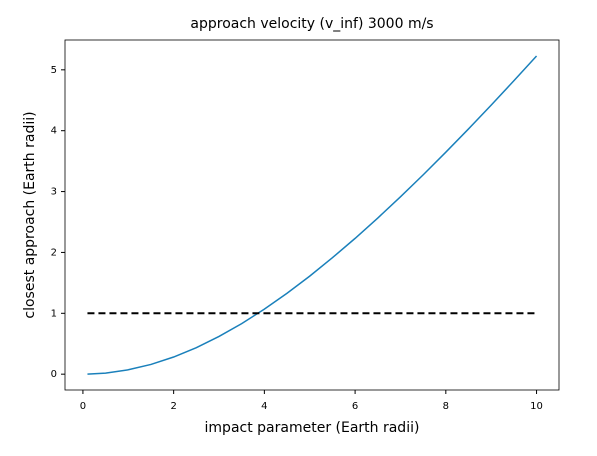 Image resolution: width=597 pixels, height=456 pixels. Describe the element at coordinates (54, 313) in the screenshot. I see `y-tick-label: 1` at that location.